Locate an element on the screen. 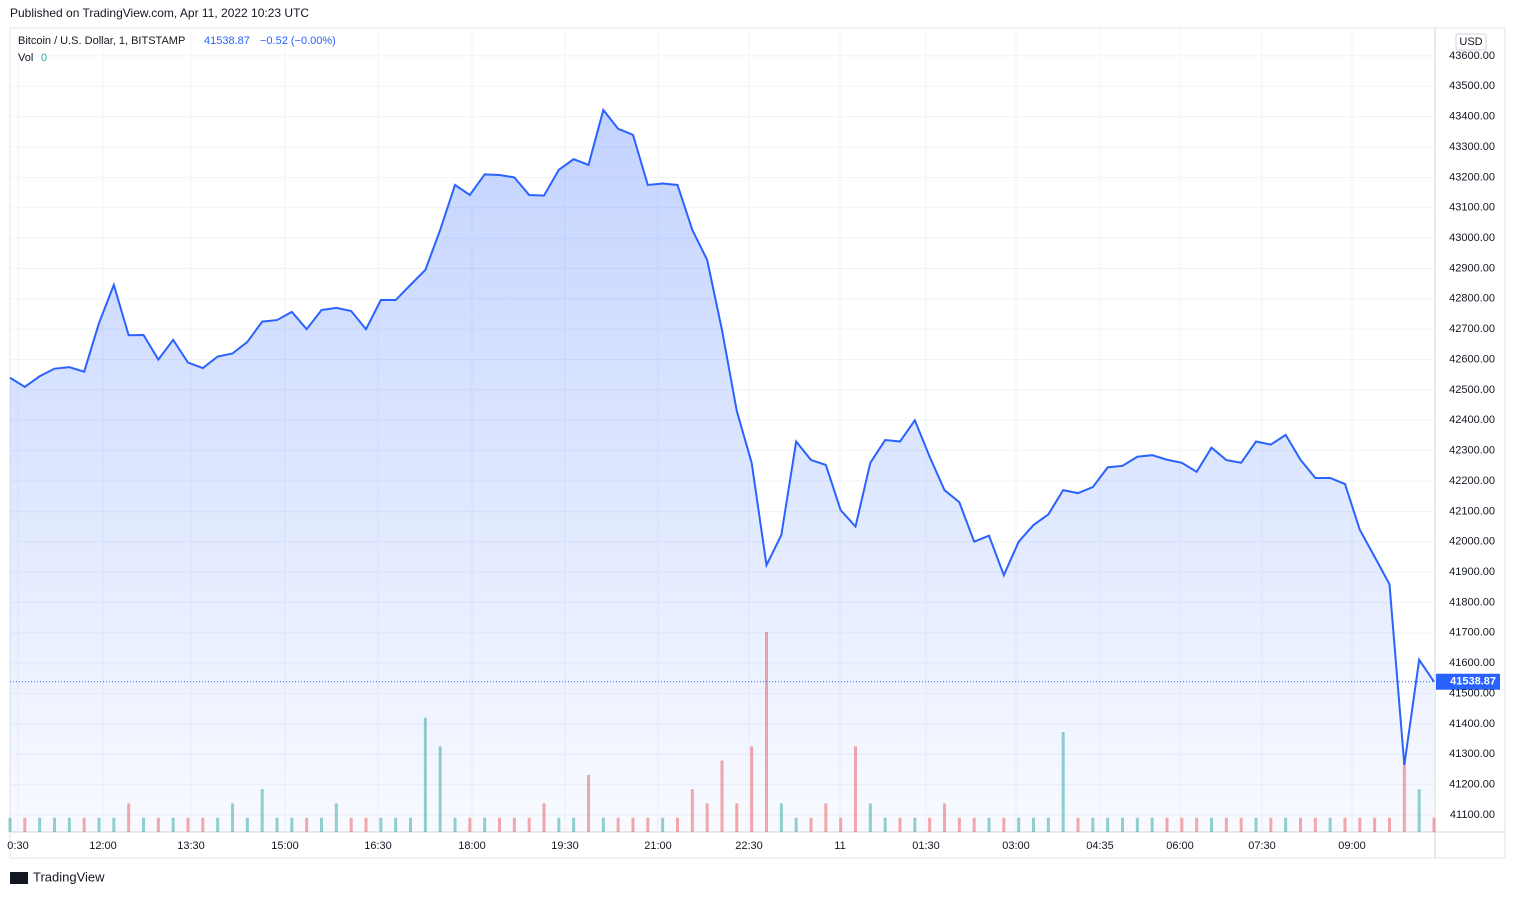  last-price-box is located at coordinates (1468, 681).